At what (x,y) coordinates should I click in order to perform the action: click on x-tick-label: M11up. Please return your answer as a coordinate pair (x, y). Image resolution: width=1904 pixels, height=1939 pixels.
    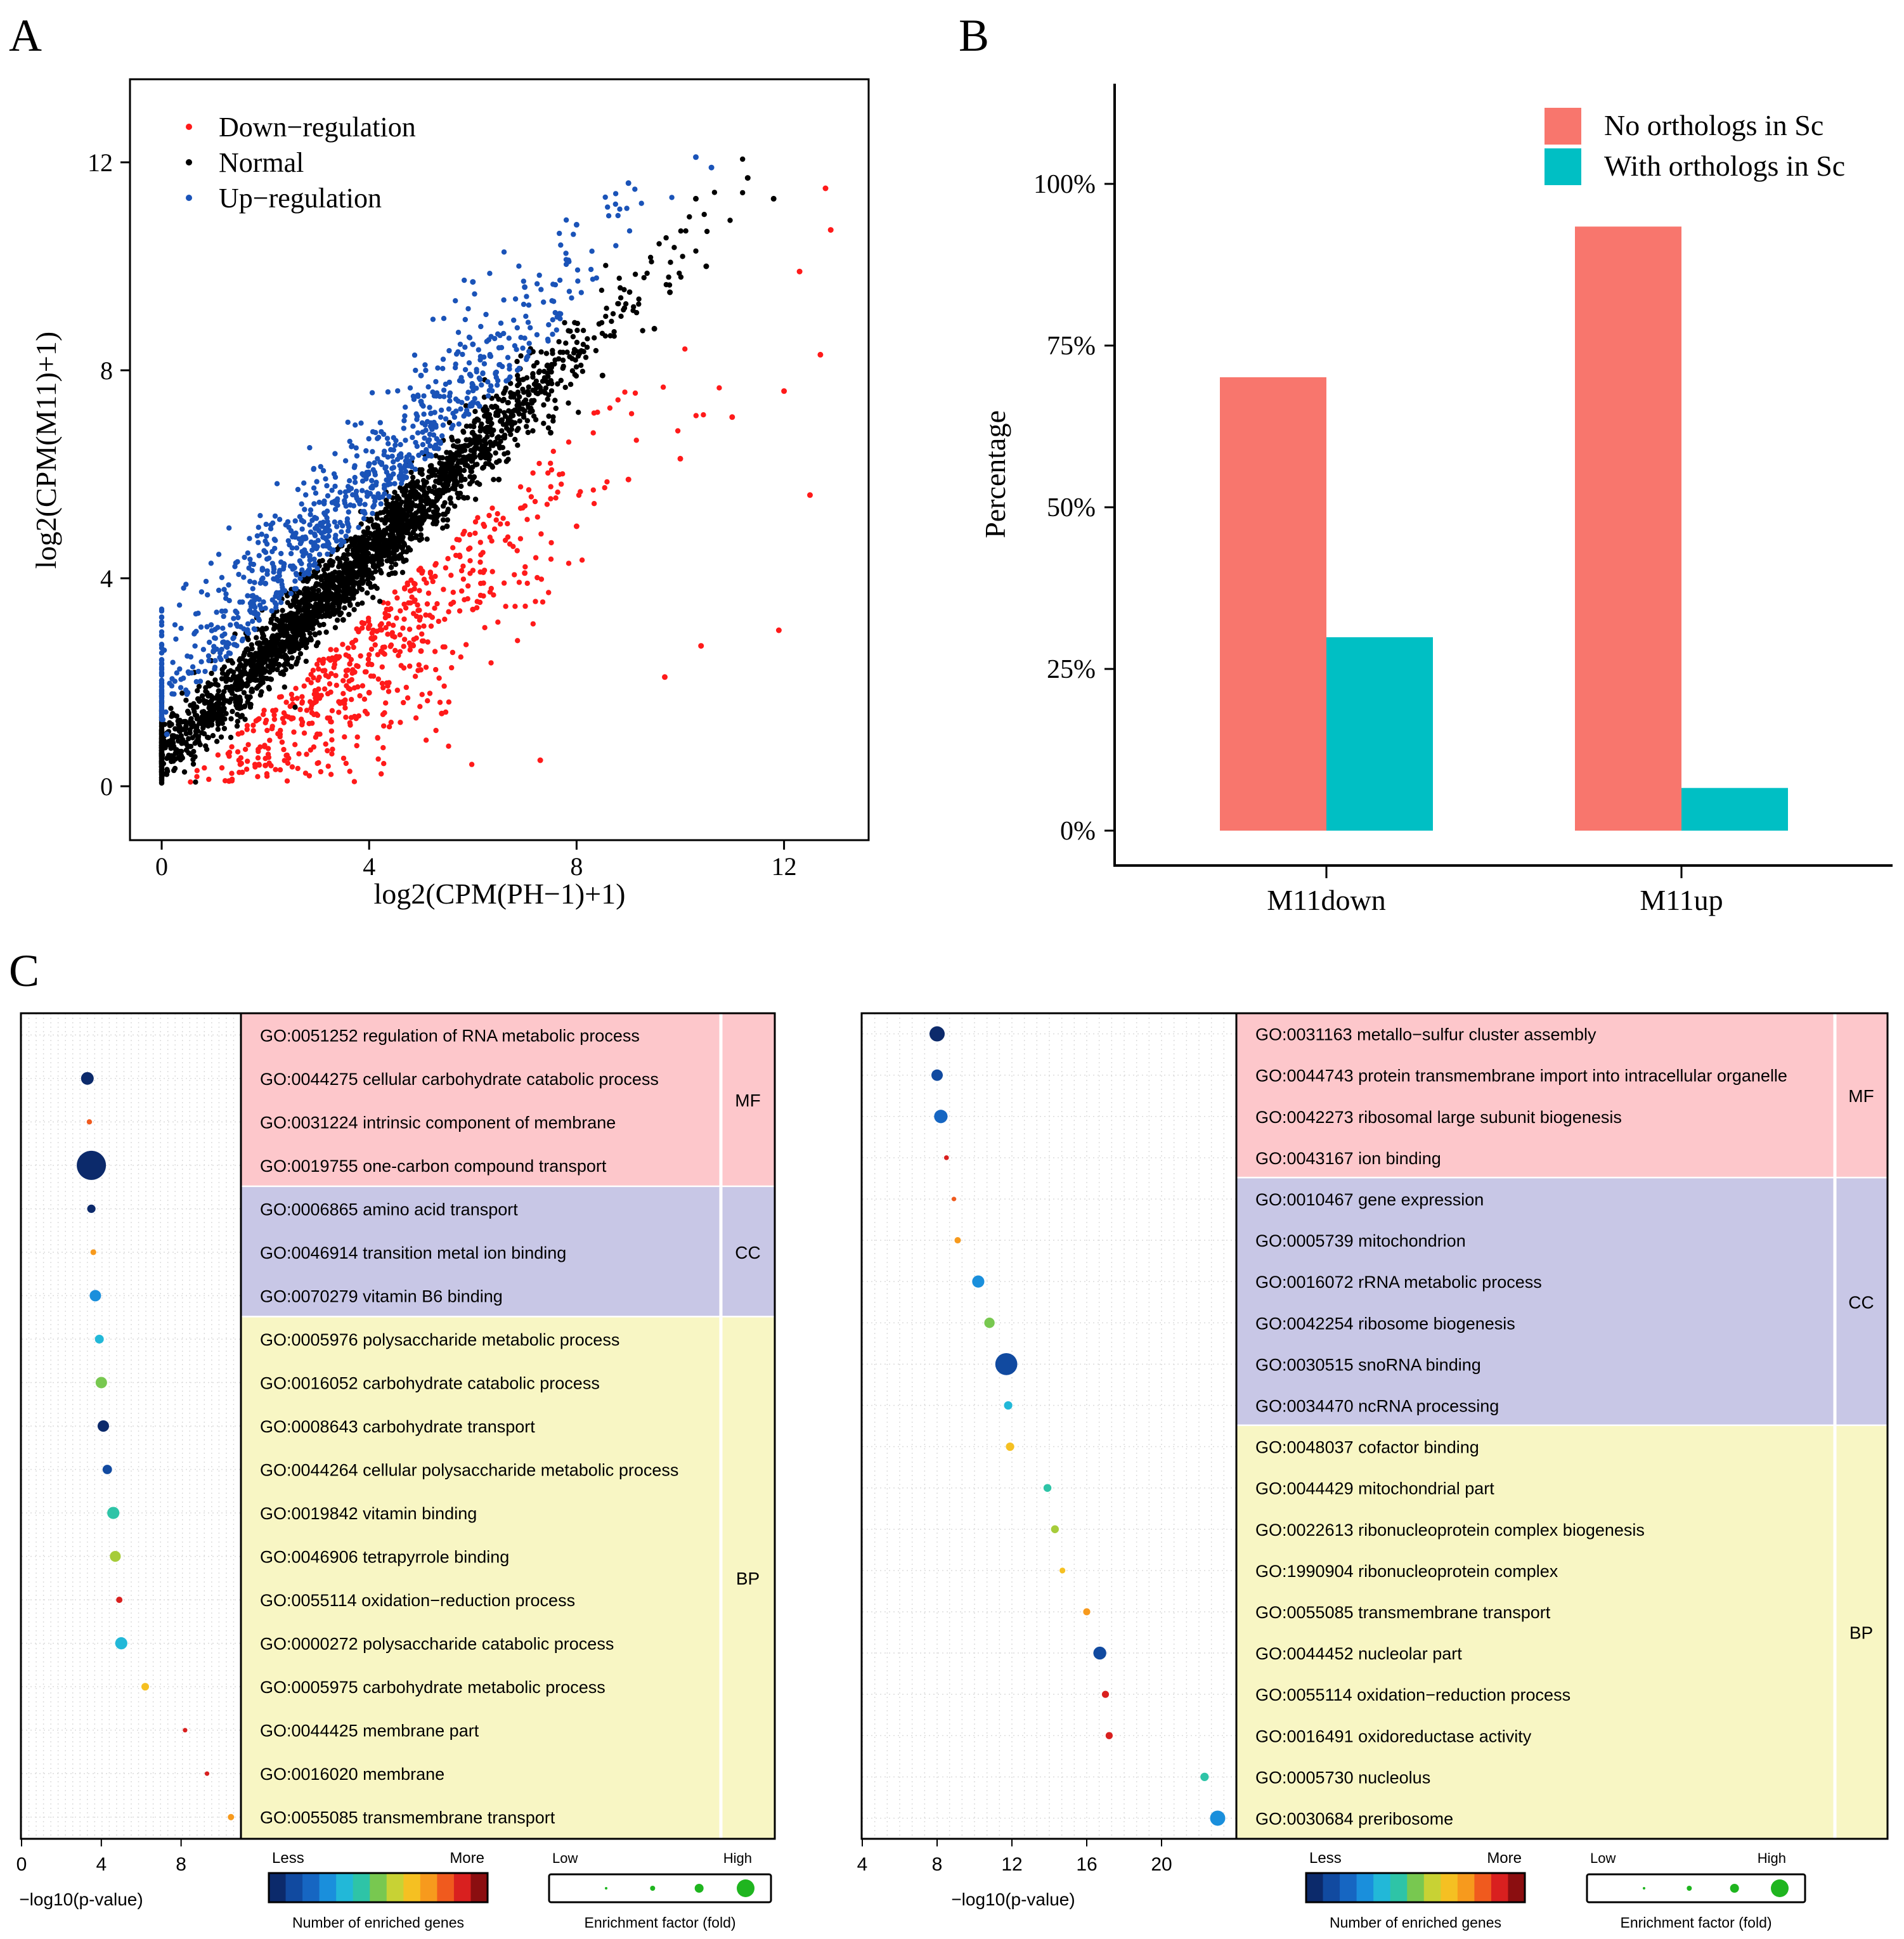
    Looking at the image, I should click on (1681, 900).